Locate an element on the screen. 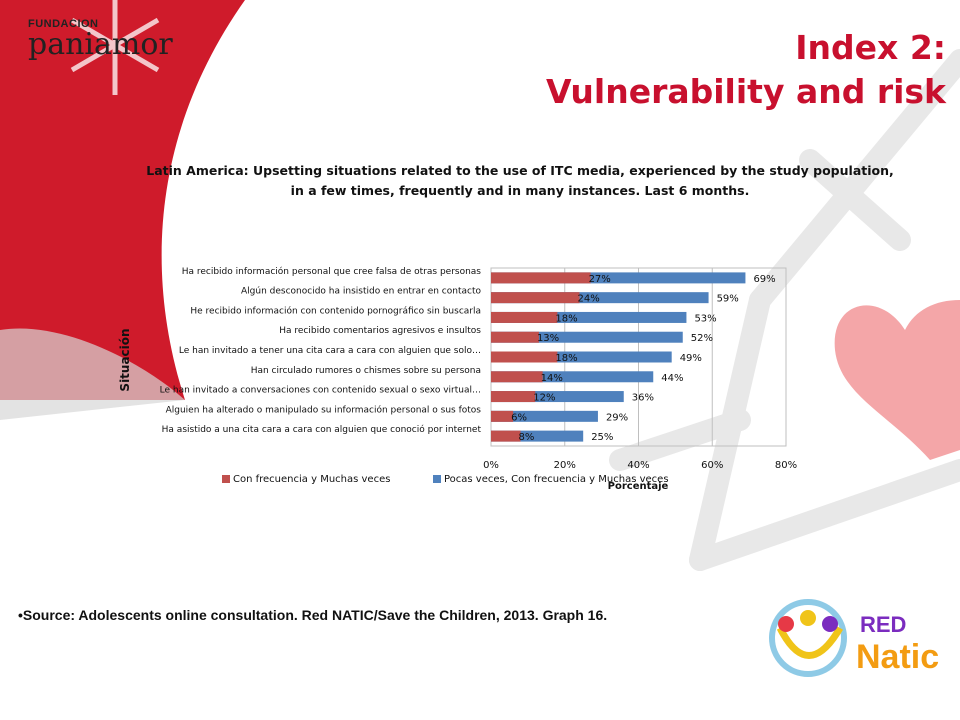 This screenshot has height=720, width=960. data-label-series-1: 8% is located at coordinates (527, 437).